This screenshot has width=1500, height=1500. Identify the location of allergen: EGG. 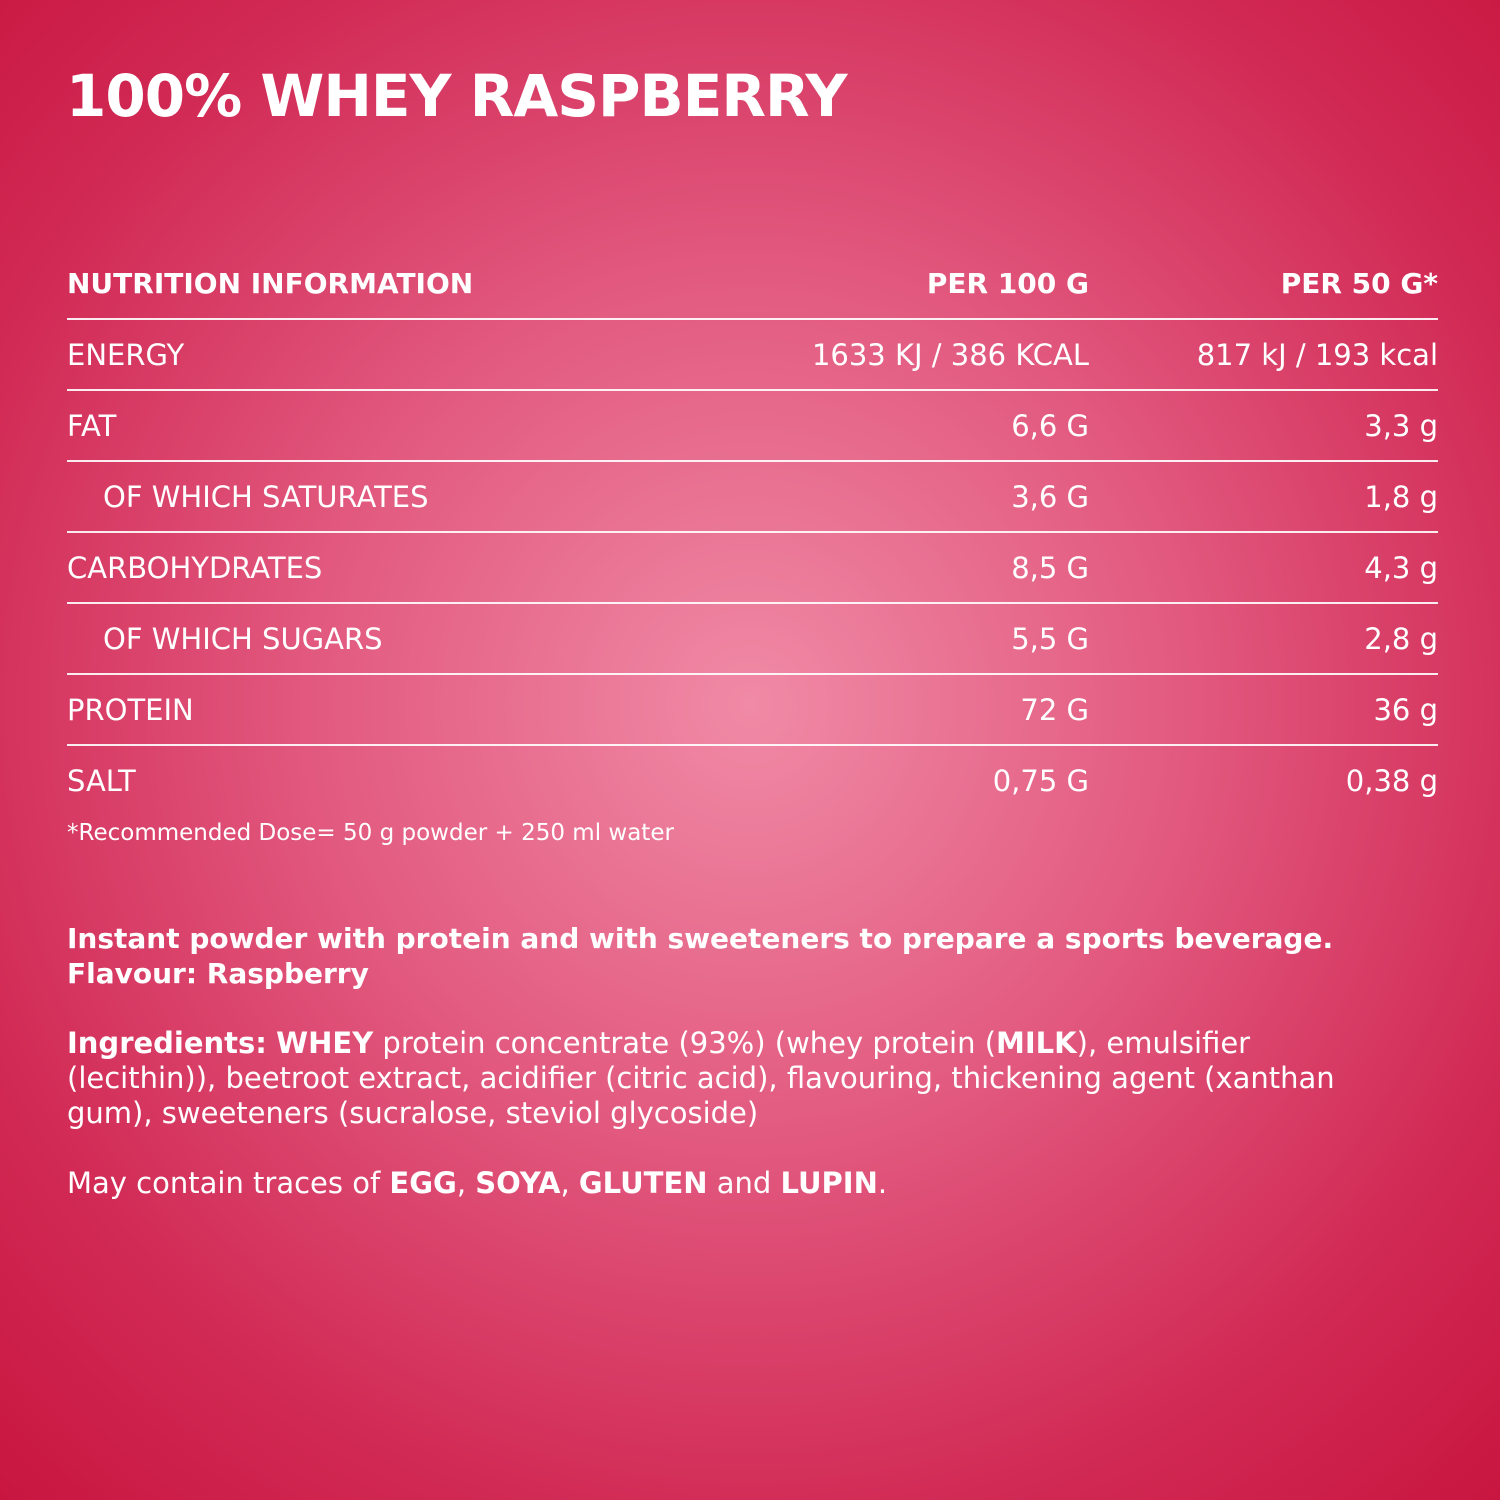
(423, 1183).